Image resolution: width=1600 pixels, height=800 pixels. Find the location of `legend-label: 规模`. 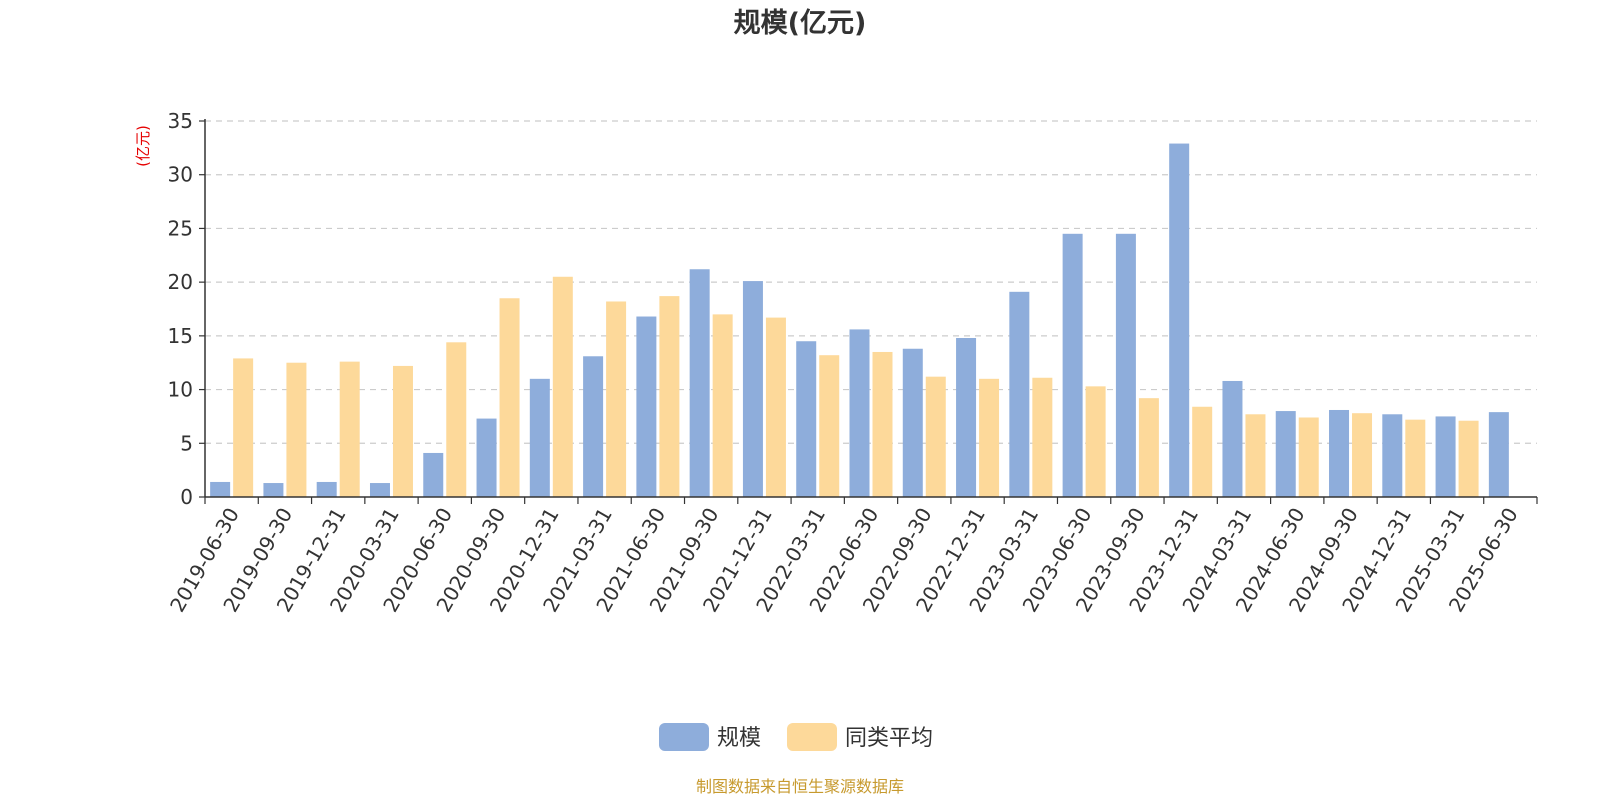

legend-label: 规模 is located at coordinates (739, 738).